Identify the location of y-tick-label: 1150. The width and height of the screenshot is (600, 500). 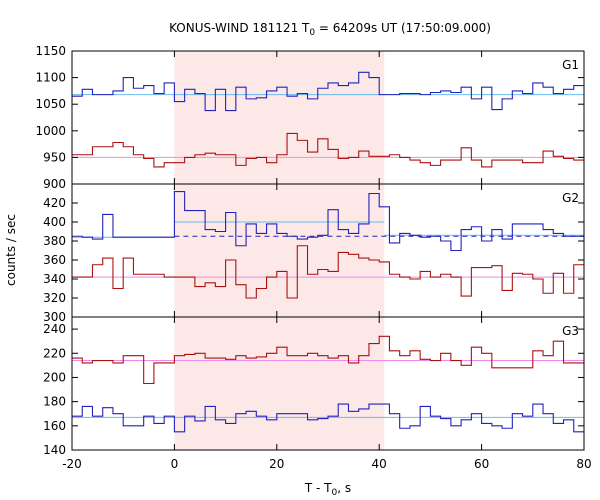
(50, 51).